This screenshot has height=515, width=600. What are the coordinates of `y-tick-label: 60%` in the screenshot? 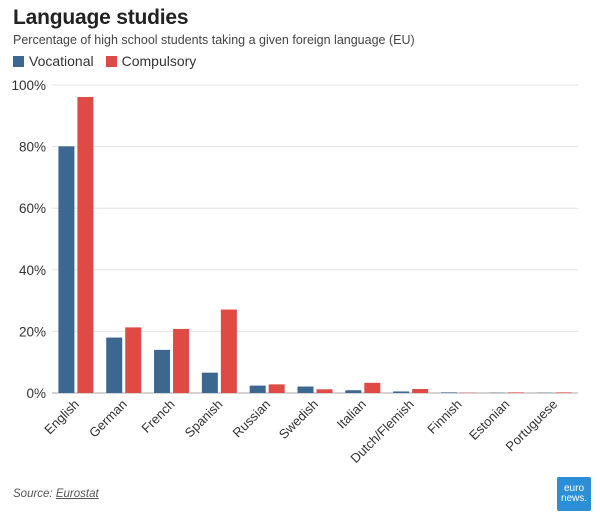 It's located at (32, 208).